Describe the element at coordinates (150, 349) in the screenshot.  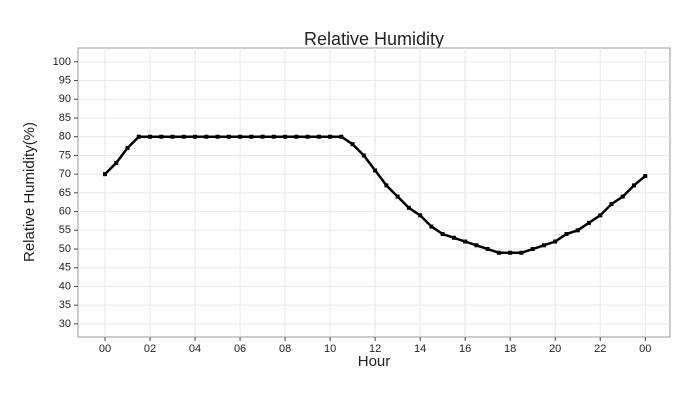
I see `x-tick-label: 02` at that location.